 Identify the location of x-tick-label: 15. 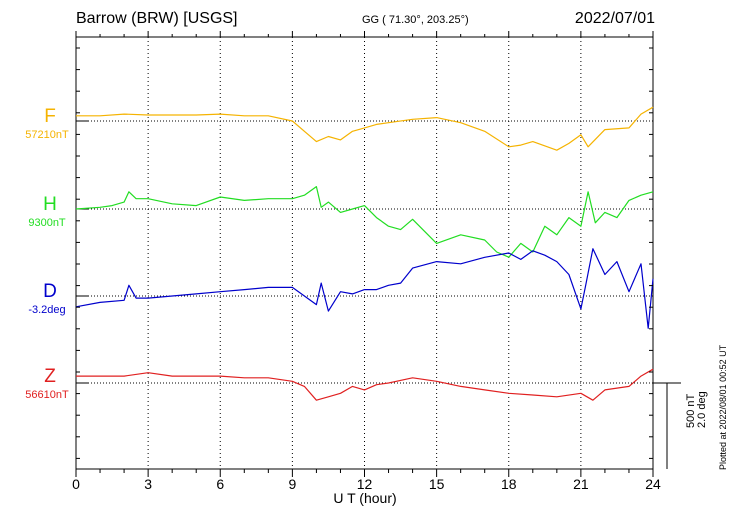
(437, 484).